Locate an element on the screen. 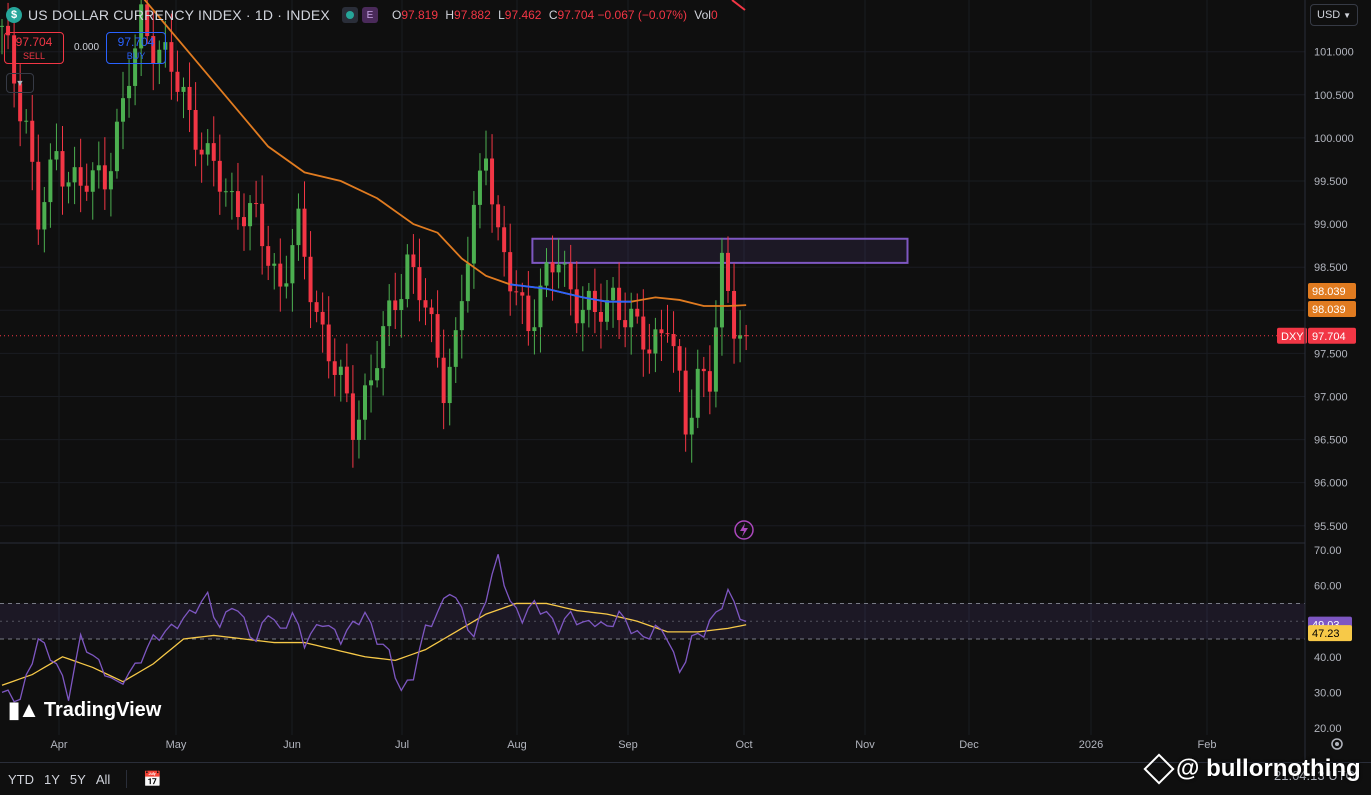 Image resolution: width=1371 pixels, height=795 pixels. rsi-signal-label-text: 47.23 is located at coordinates (1326, 634).